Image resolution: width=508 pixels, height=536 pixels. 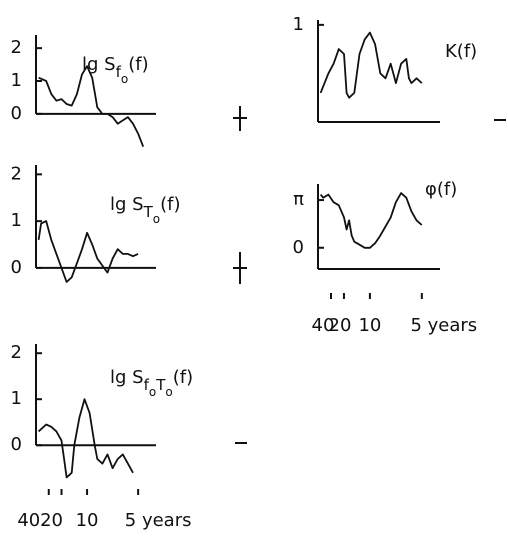 I want to click on title-part: φ(f), so click(x=441, y=189).